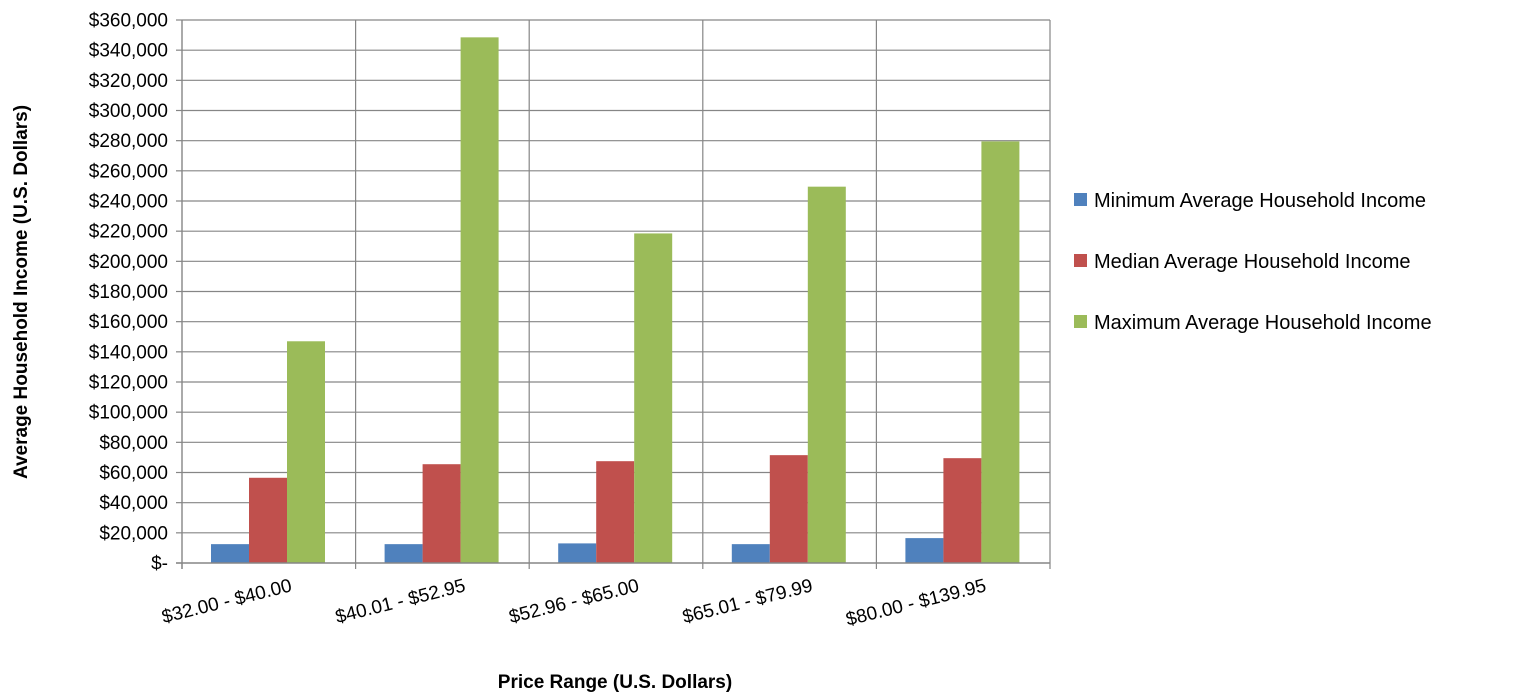 The width and height of the screenshot is (1522, 699). I want to click on y-tick-label: $280,000, so click(128, 141).